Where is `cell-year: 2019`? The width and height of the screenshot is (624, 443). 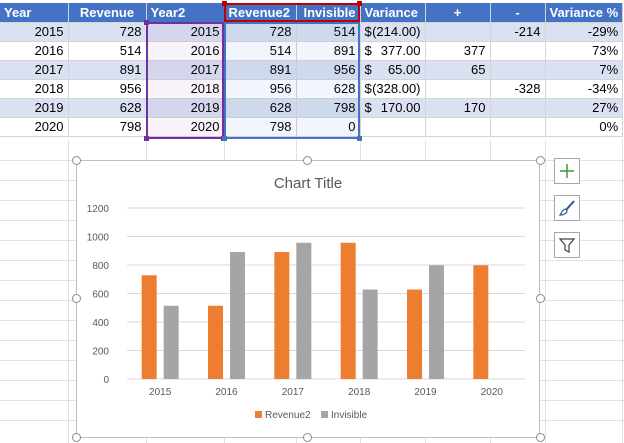 cell-year: 2019 is located at coordinates (34, 108).